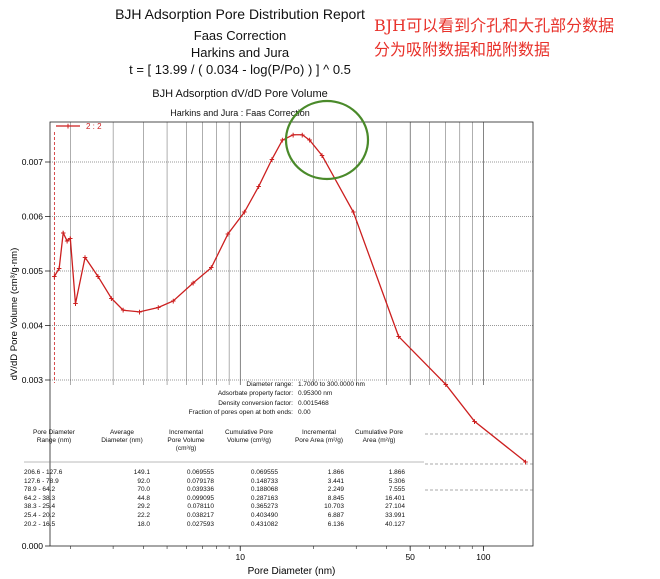  Describe the element at coordinates (335, 490) in the screenshot. I see `table-cell: 2.249` at that location.